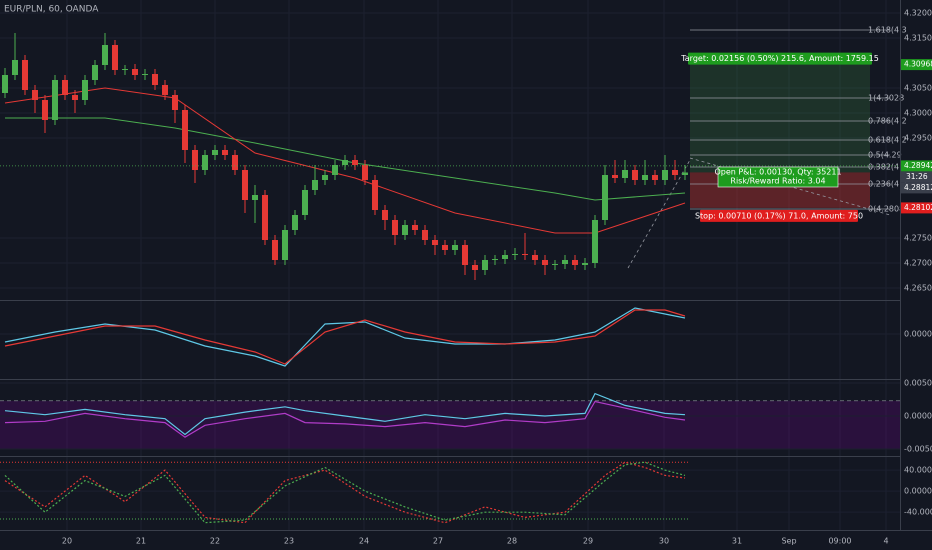 The image size is (932, 550). What do you see at coordinates (918, 138) in the screenshot?
I see `y-tick-label: 4.29500` at bounding box center [918, 138].